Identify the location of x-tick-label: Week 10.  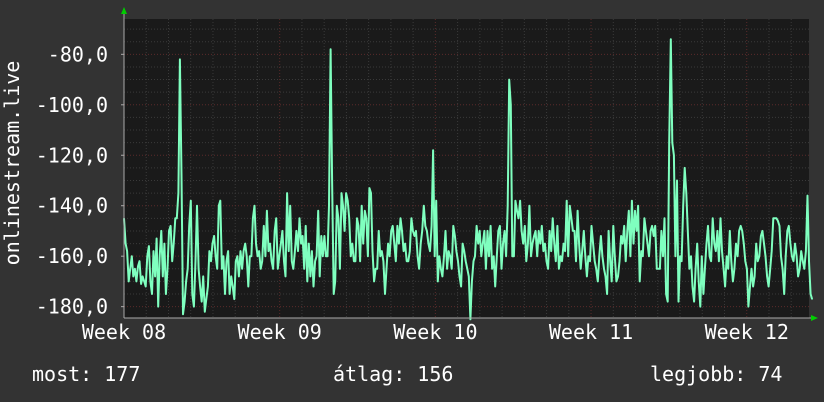
(435, 332).